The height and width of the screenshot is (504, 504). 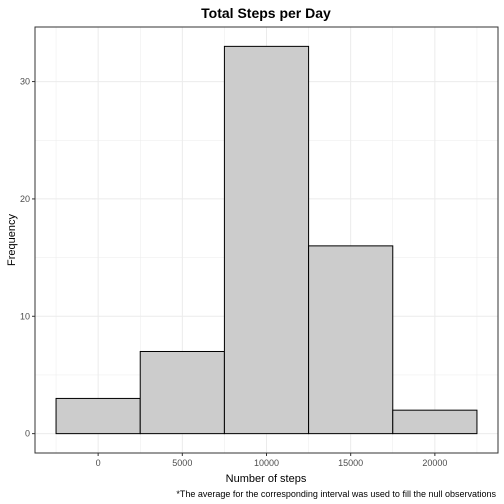 I want to click on x-axis-label: Number of steps, so click(x=266, y=479).